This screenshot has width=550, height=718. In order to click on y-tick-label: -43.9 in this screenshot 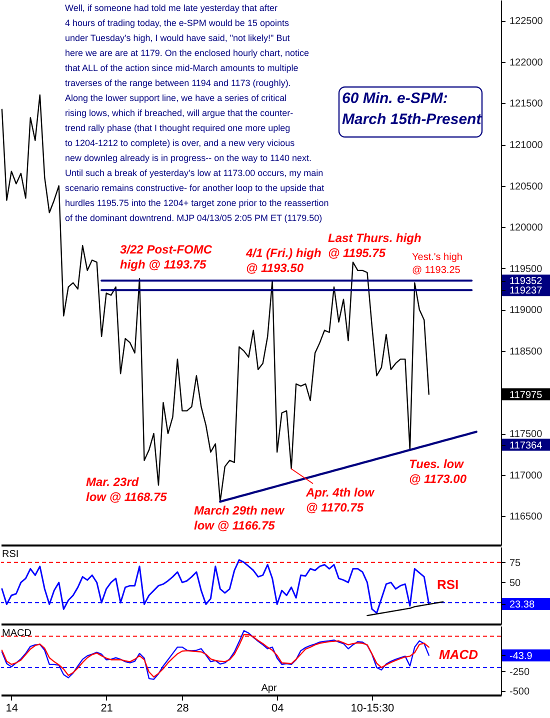, I will do `click(521, 656)`.